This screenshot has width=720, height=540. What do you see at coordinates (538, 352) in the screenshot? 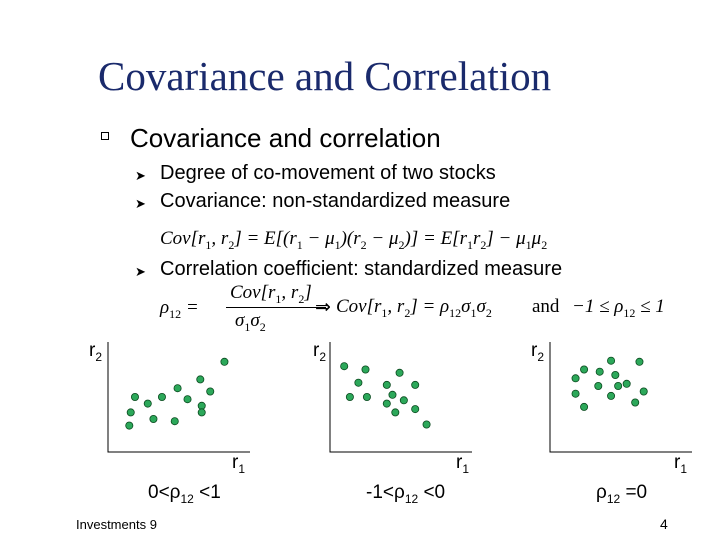
I see `plot3-y-label: r2` at bounding box center [538, 352].